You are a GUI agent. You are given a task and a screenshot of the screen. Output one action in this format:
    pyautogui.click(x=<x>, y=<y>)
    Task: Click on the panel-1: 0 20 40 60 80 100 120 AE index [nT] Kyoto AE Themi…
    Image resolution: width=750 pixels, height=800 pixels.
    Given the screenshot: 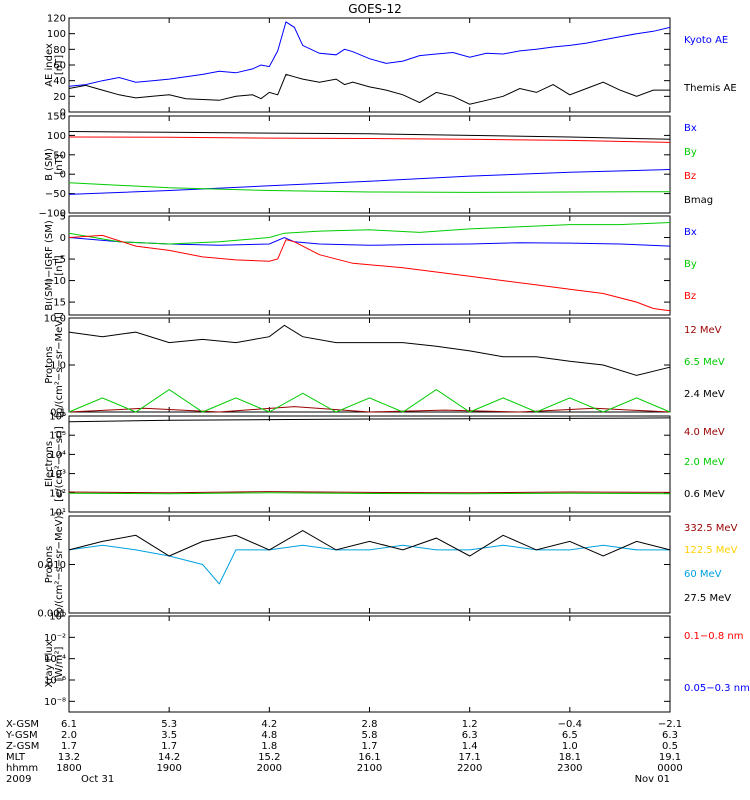 What is the action you would take?
    pyautogui.click(x=390, y=66)
    